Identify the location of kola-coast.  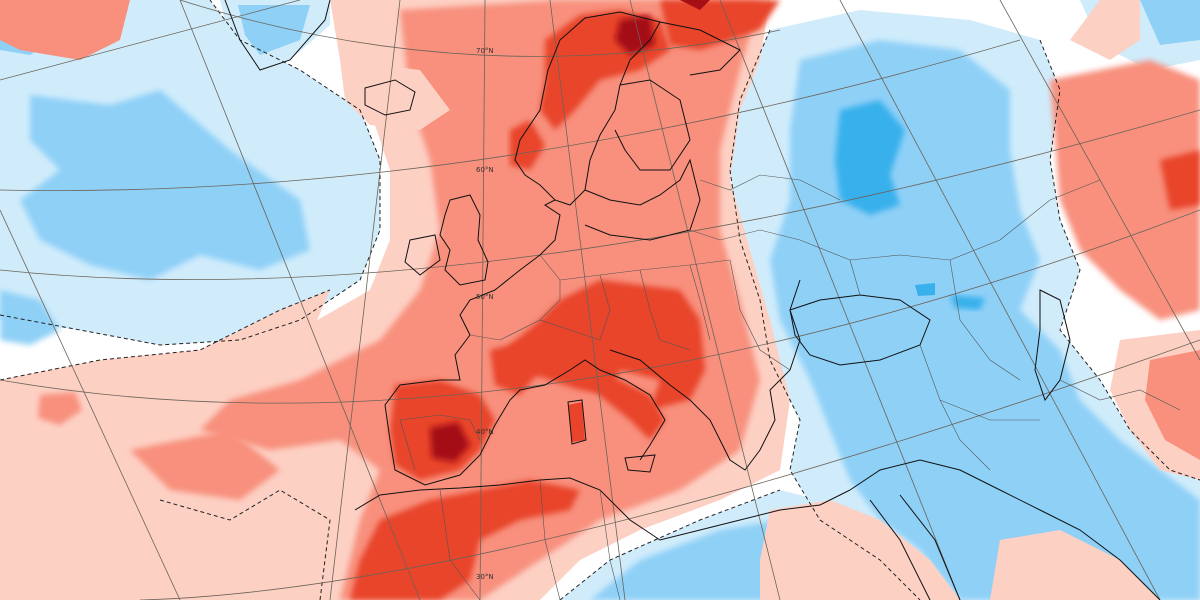
(700, 48).